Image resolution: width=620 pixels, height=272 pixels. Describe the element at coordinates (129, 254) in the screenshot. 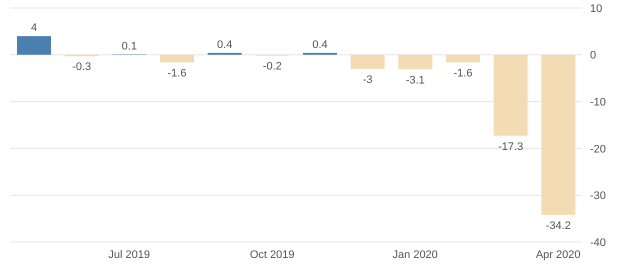

I see `x-tick-label: Jul 2019` at that location.